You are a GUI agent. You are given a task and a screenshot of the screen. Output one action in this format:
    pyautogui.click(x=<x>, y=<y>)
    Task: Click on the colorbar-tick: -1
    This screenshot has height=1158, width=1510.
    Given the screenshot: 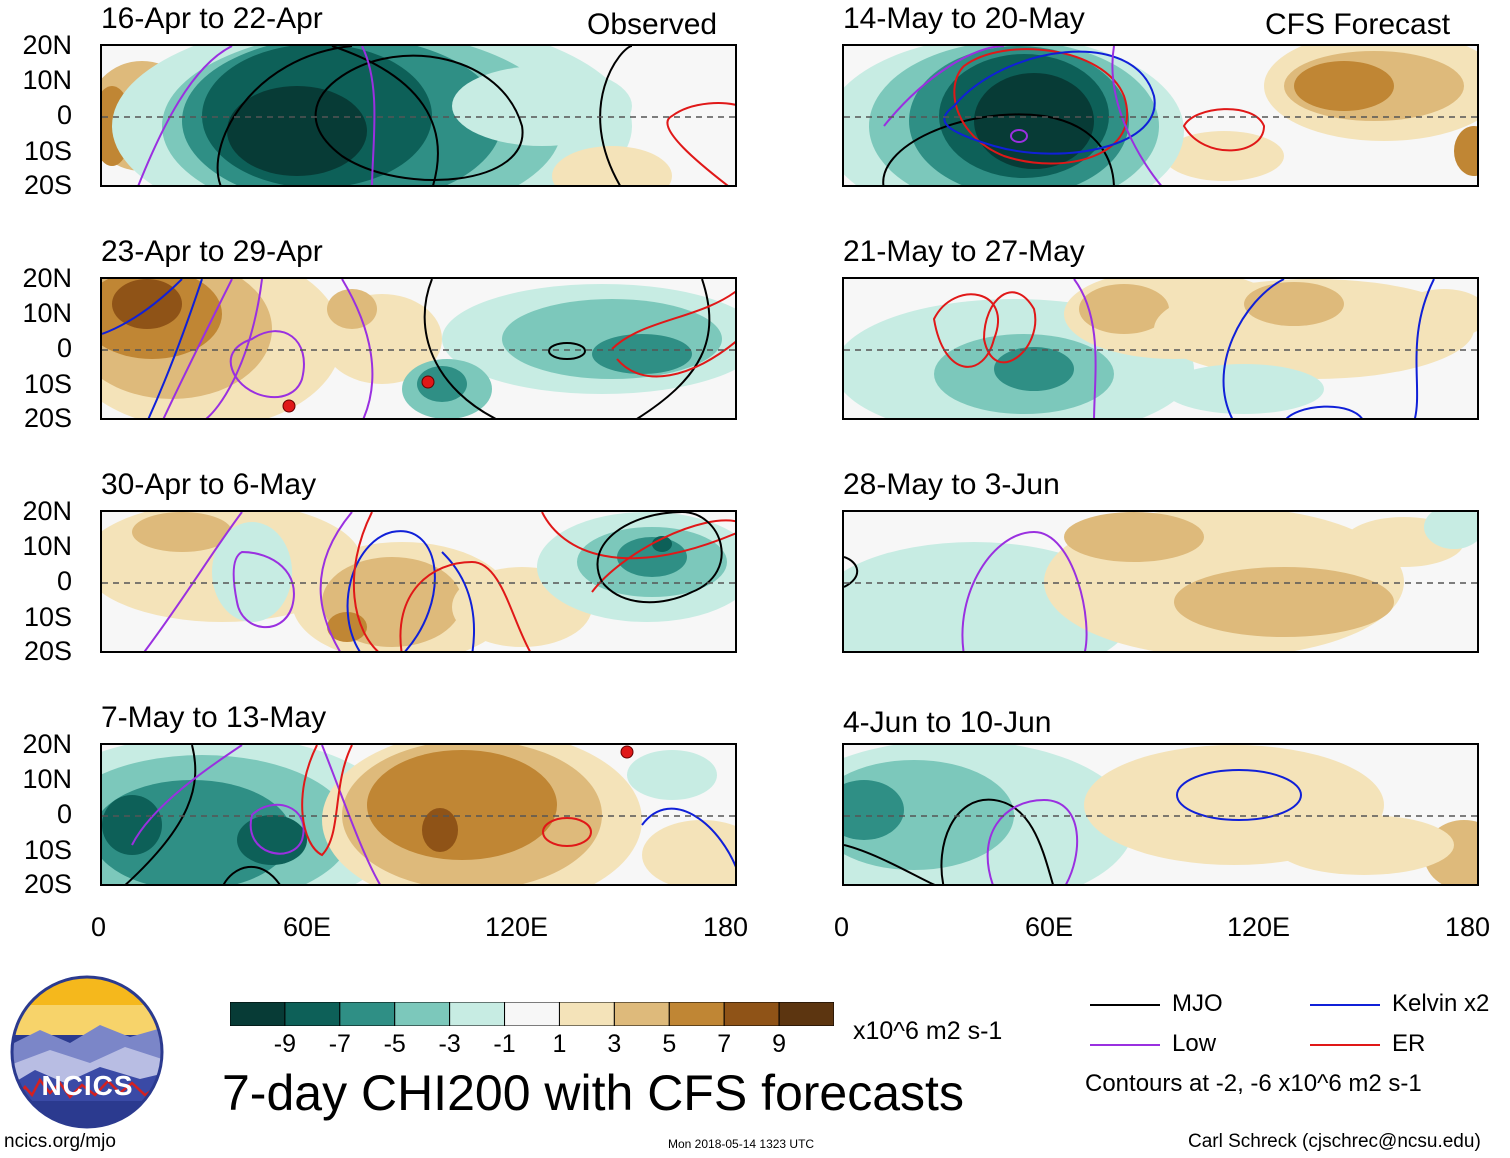 What is the action you would take?
    pyautogui.click(x=504, y=1044)
    